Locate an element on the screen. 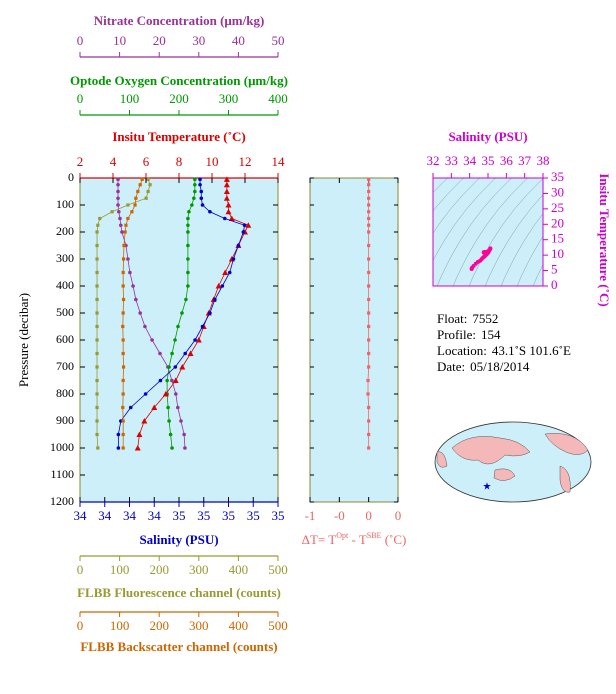 This screenshot has width=616, height=694. ts-point is located at coordinates (471, 269).